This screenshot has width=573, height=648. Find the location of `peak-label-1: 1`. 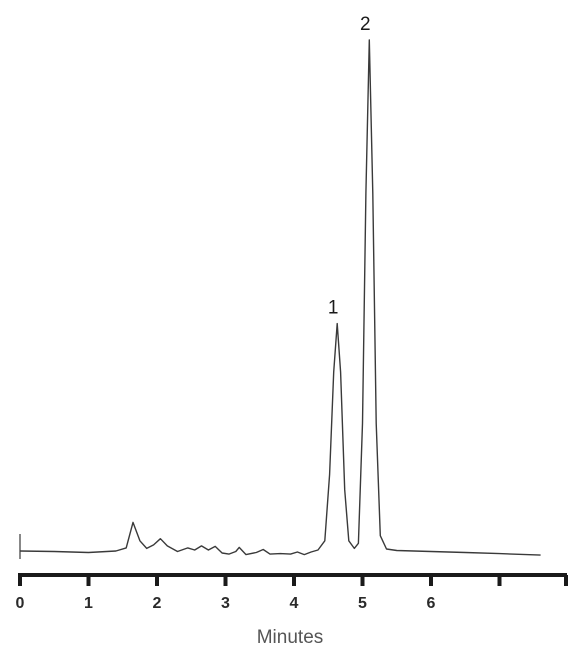

peak-label-1: 1 is located at coordinates (333, 308).